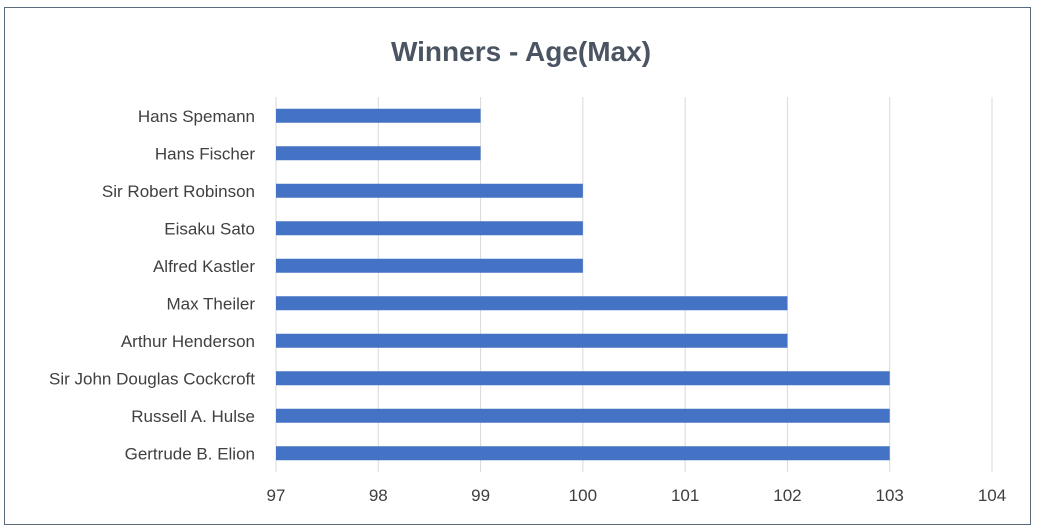 This screenshot has height=532, width=1039. What do you see at coordinates (205, 153) in the screenshot?
I see `category-label: Hans Fischer` at bounding box center [205, 153].